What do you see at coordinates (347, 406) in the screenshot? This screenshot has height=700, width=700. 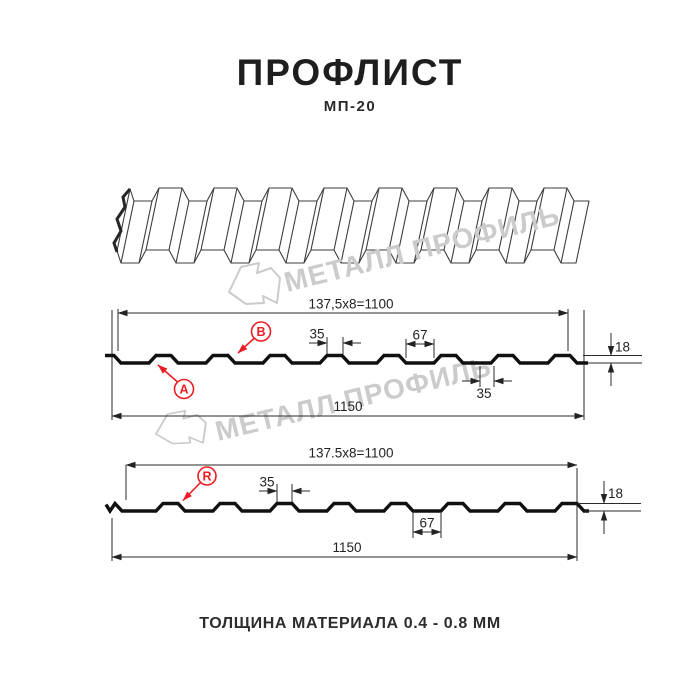 I see `dim-total-front: 1150` at bounding box center [347, 406].